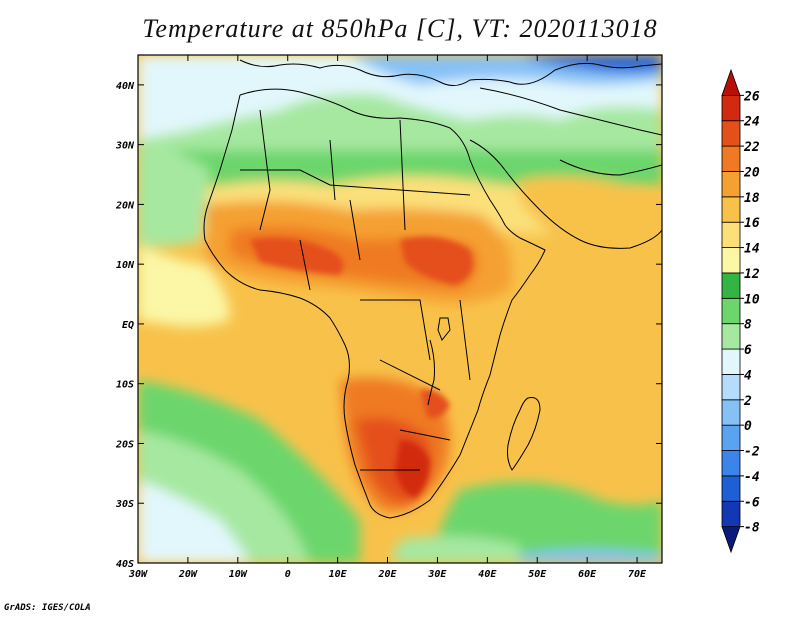  What do you see at coordinates (537, 574) in the screenshot?
I see `x-tick-label: 50E` at bounding box center [537, 574].